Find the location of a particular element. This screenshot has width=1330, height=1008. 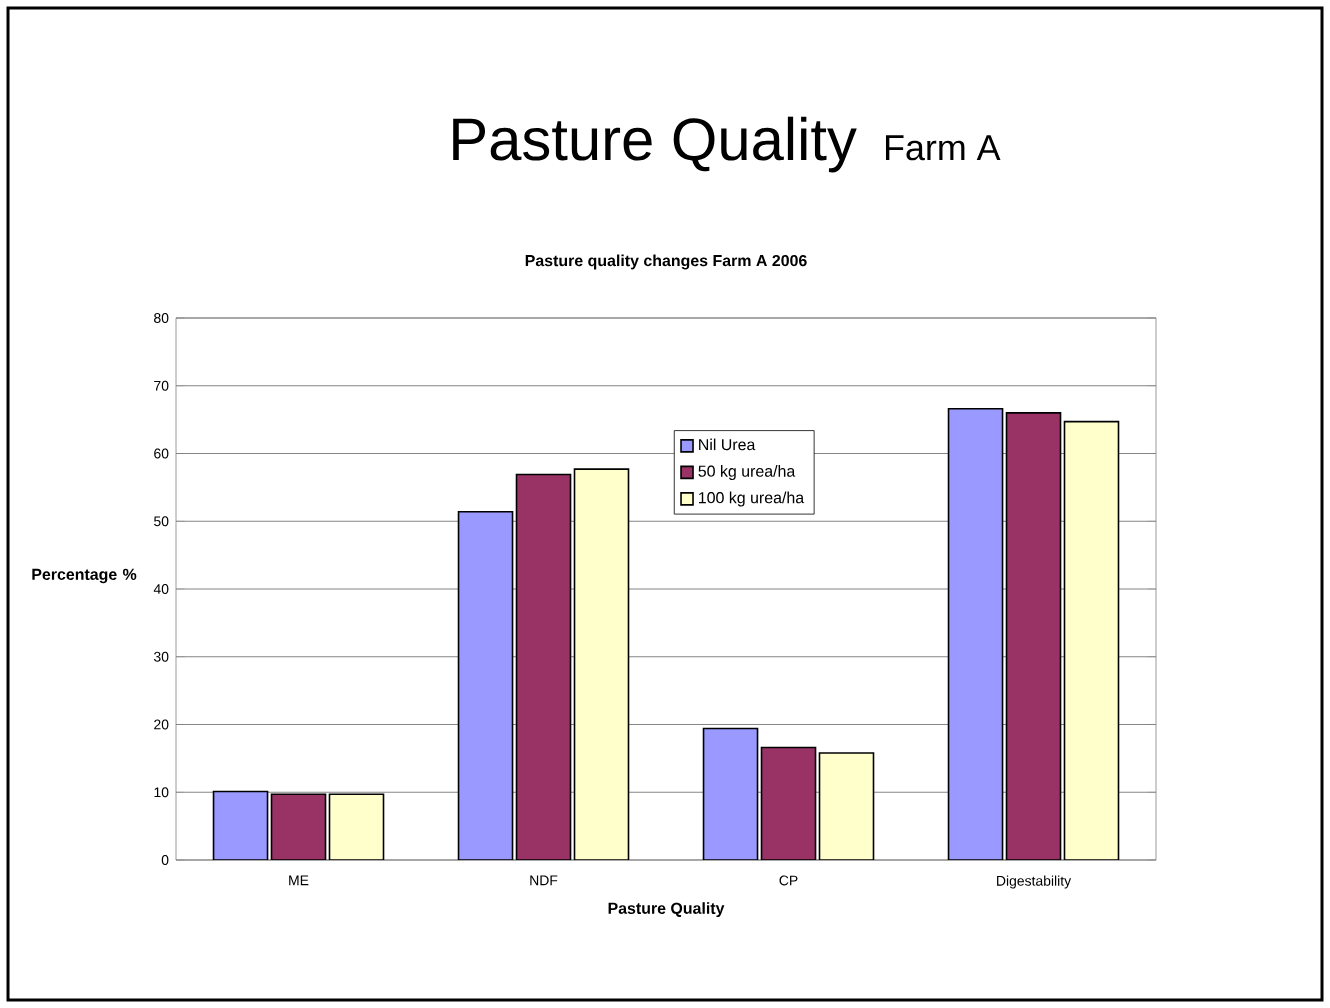

chart-title: Pasture Quality is located at coordinates (655, 144).